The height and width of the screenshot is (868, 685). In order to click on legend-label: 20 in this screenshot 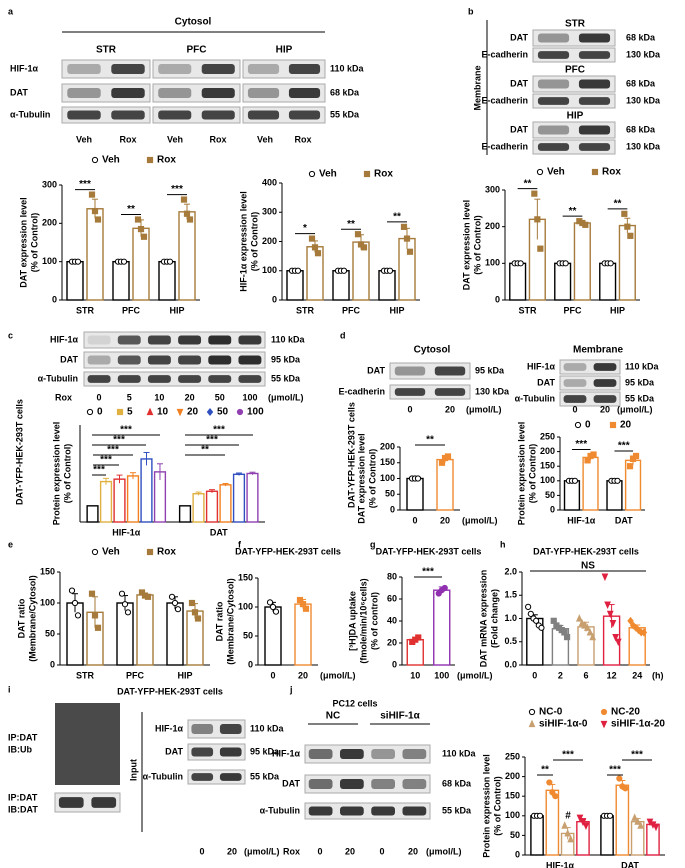, I will do `click(193, 412)`.